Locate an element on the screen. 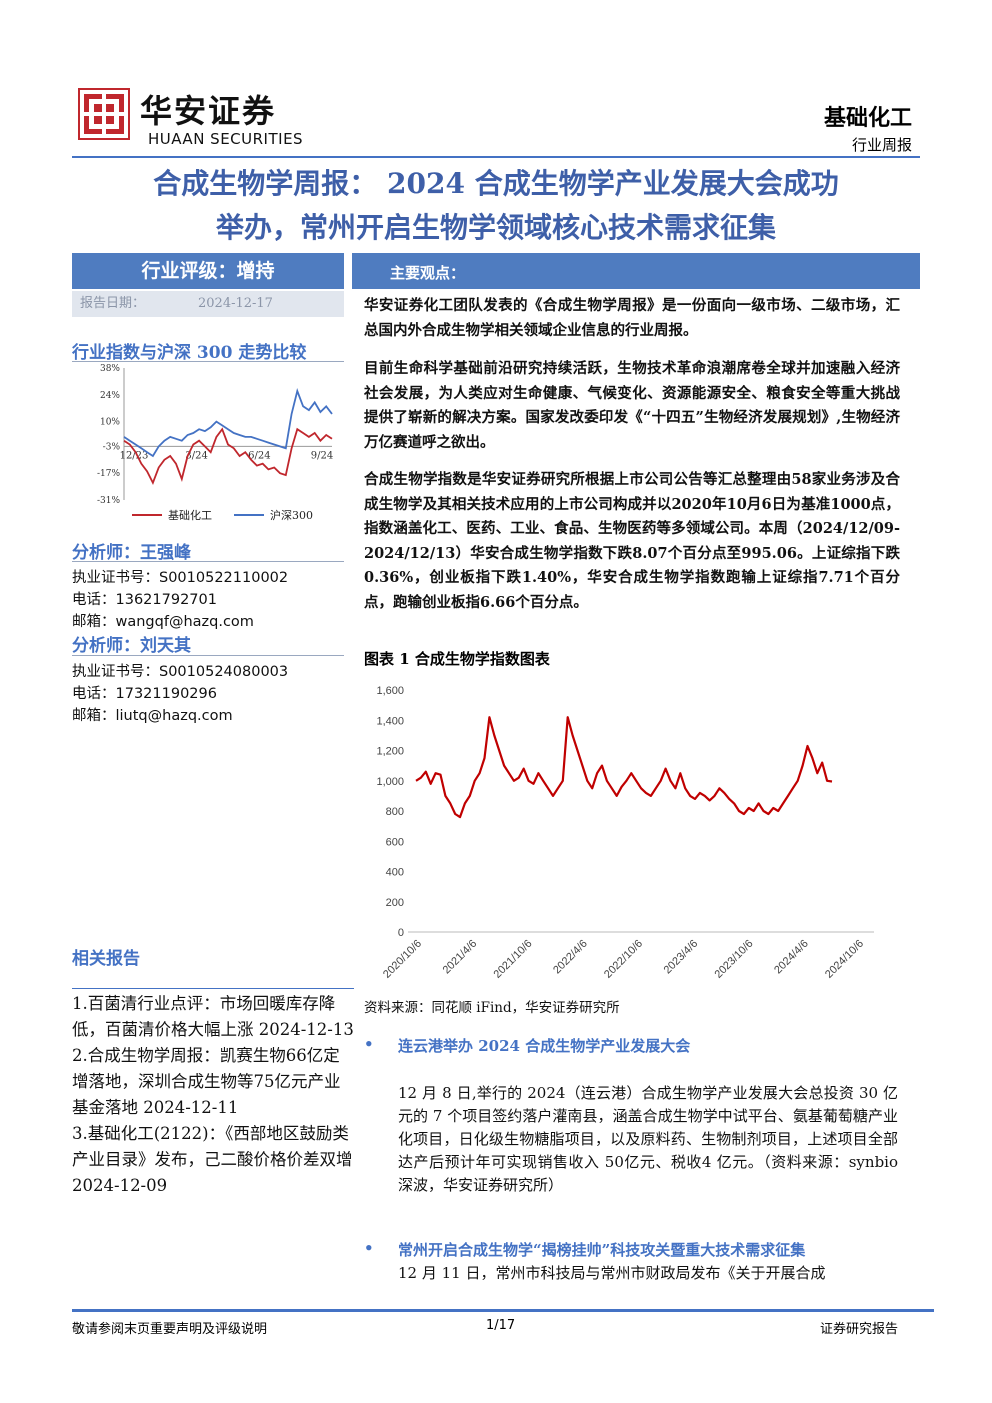 The height and width of the screenshot is (1403, 992). y-tick-label: -17% is located at coordinates (108, 474).